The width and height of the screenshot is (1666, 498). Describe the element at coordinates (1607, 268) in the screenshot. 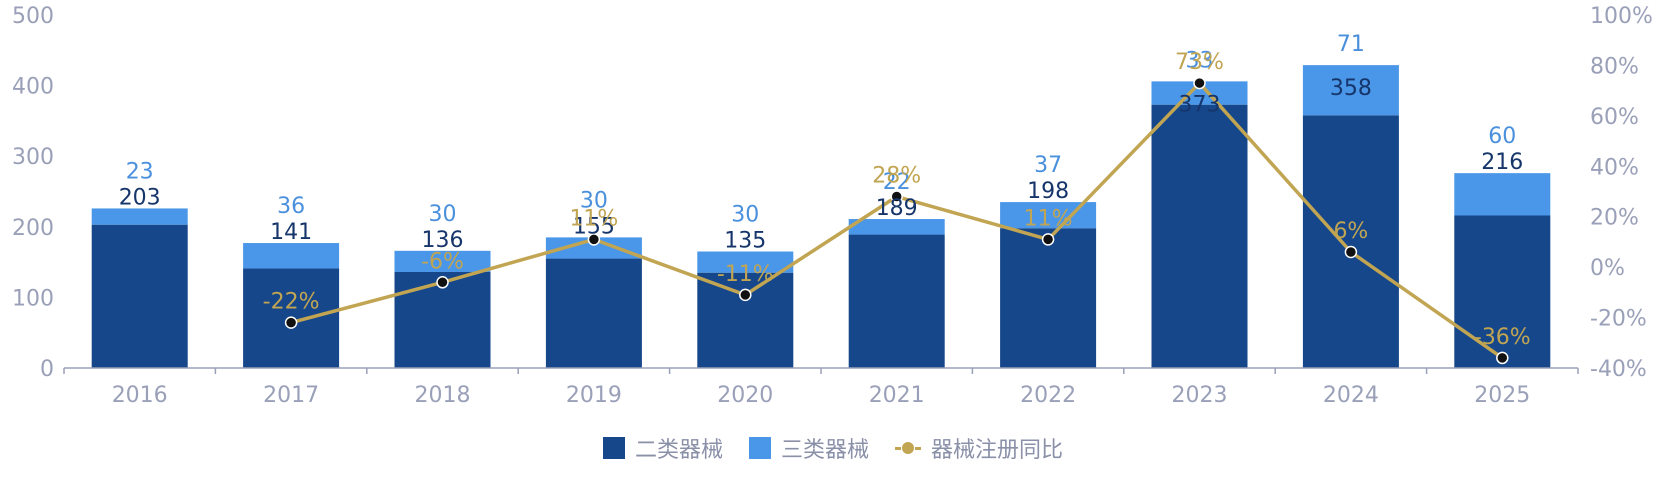

I see `y-right-tick-label: 0%` at that location.